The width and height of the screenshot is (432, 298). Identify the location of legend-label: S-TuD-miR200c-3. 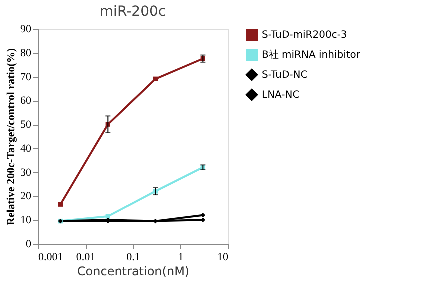
(305, 35).